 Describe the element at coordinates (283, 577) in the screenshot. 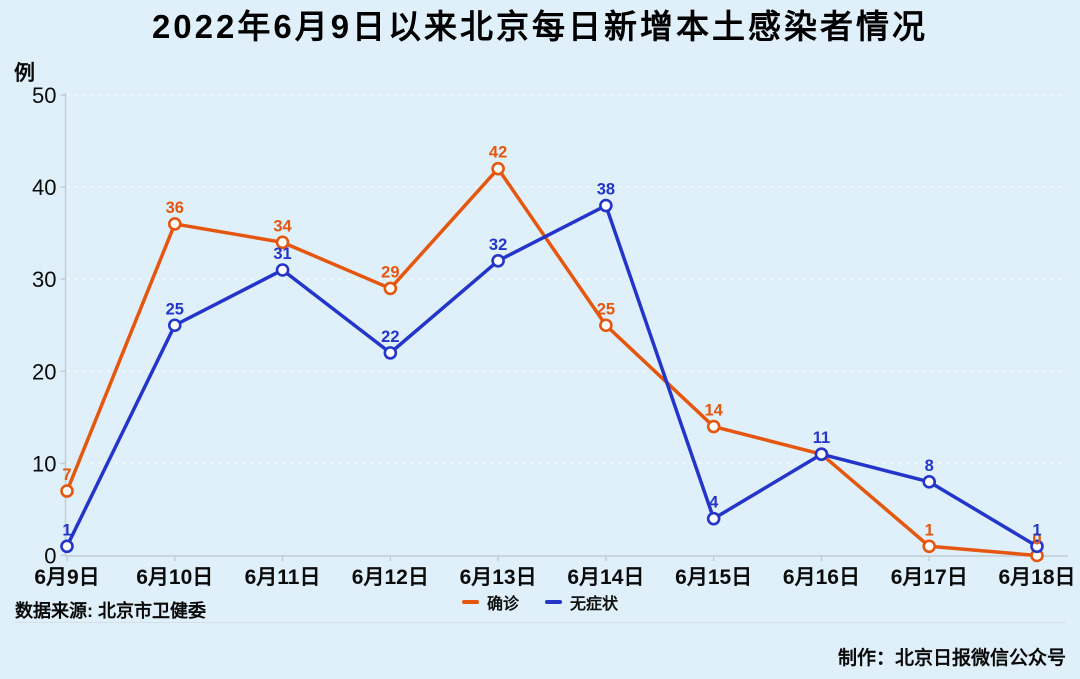

I see `x-tick-label: 6月11日` at that location.